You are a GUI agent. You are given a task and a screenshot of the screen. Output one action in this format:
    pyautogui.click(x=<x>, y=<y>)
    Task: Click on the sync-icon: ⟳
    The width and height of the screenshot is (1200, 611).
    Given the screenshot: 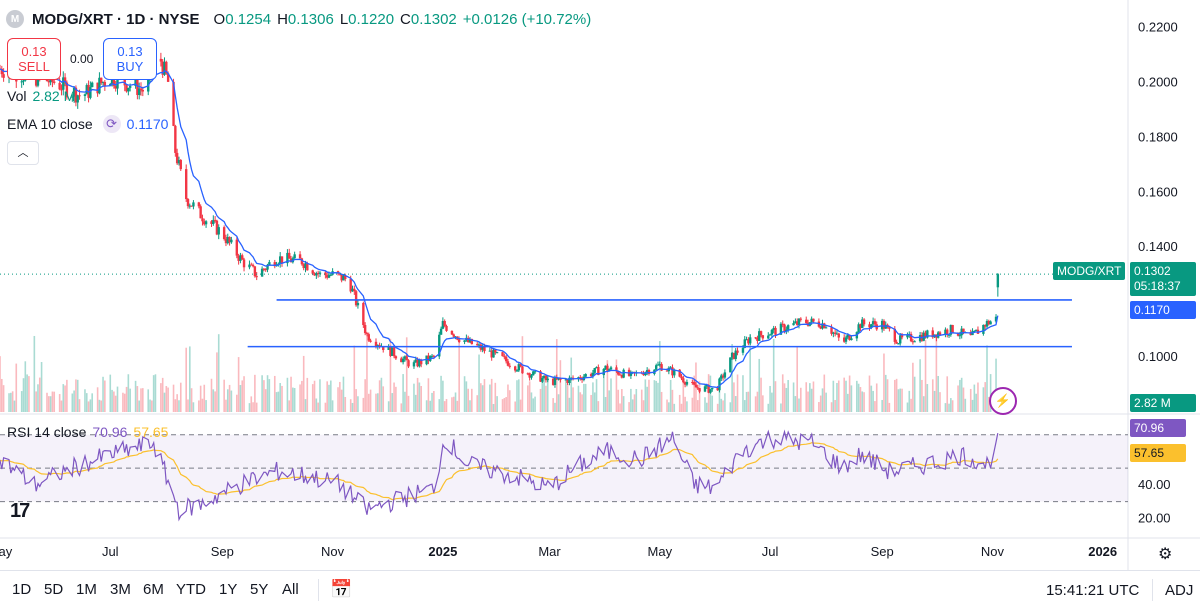 What is the action you would take?
    pyautogui.click(x=111, y=124)
    